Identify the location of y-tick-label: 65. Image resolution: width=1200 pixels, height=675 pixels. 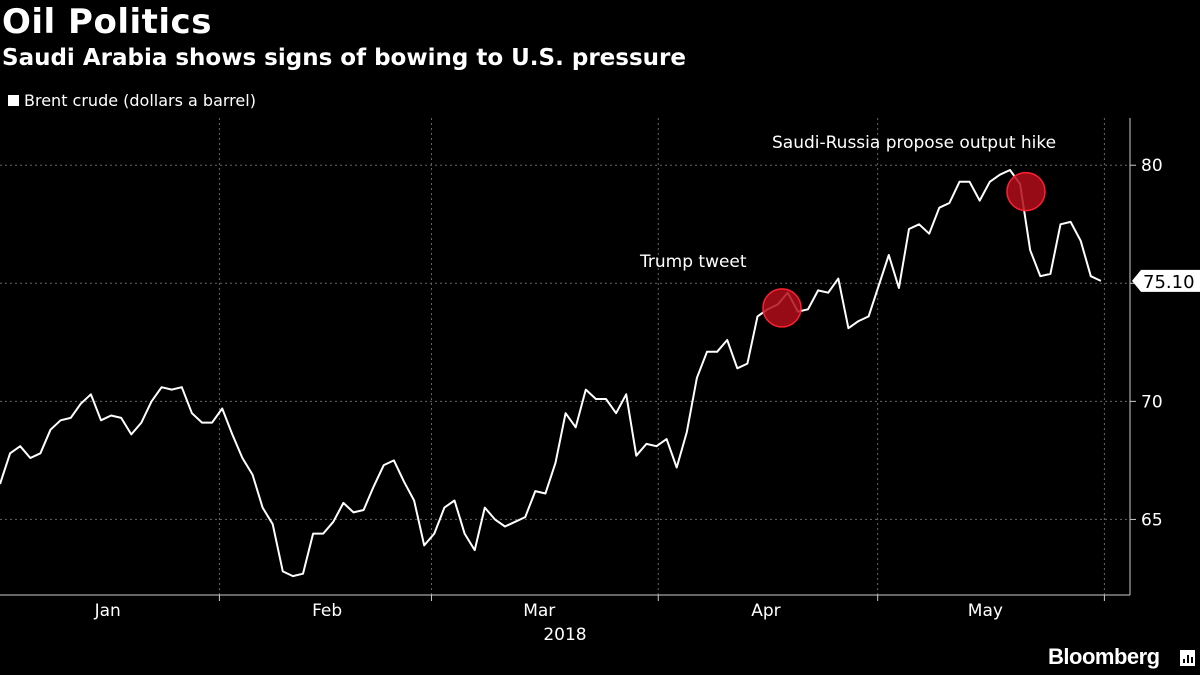
(1152, 520).